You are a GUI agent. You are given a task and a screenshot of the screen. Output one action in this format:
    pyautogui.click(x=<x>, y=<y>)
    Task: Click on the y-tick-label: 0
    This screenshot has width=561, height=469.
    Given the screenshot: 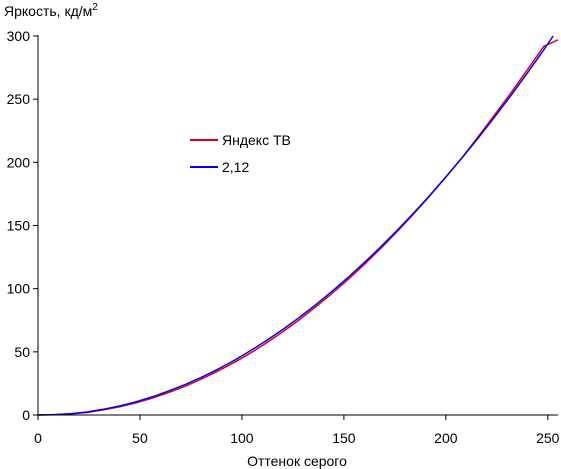 What is the action you would take?
    pyautogui.click(x=26, y=415)
    